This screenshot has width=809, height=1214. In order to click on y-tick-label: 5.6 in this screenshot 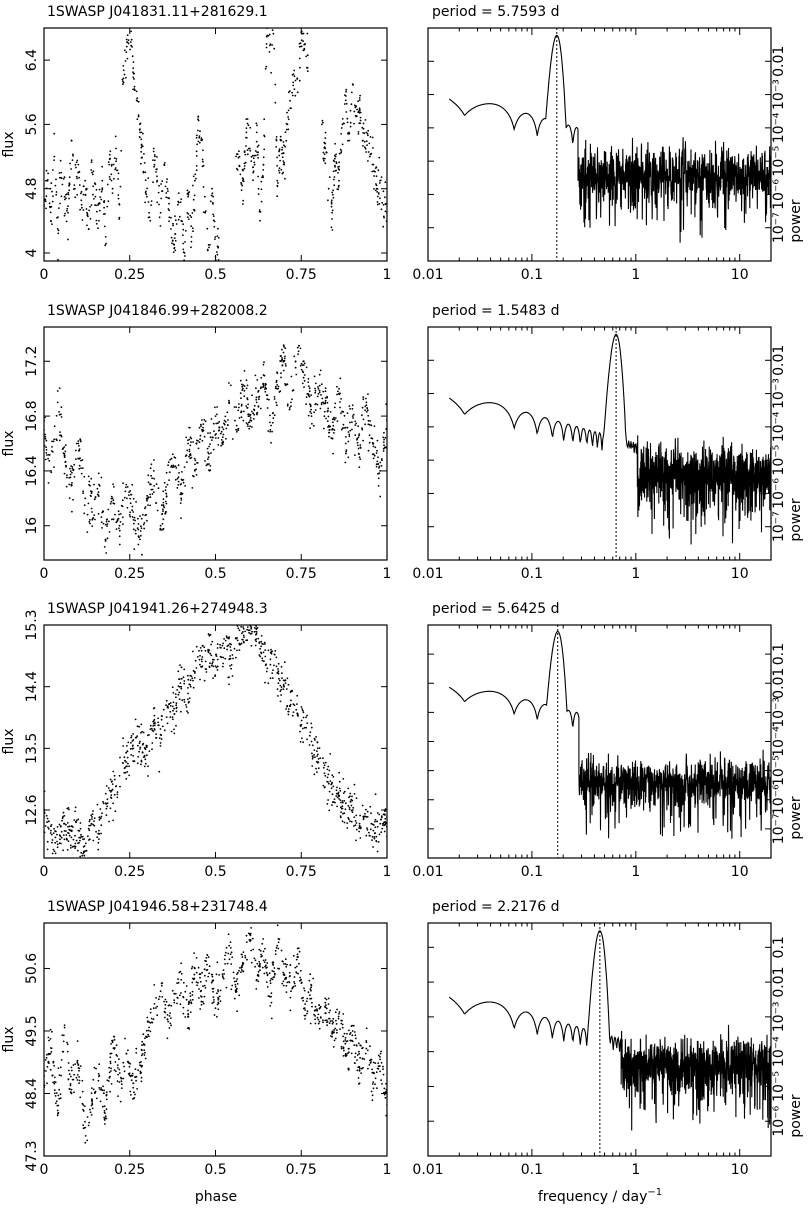, I will do `click(32, 124)`.